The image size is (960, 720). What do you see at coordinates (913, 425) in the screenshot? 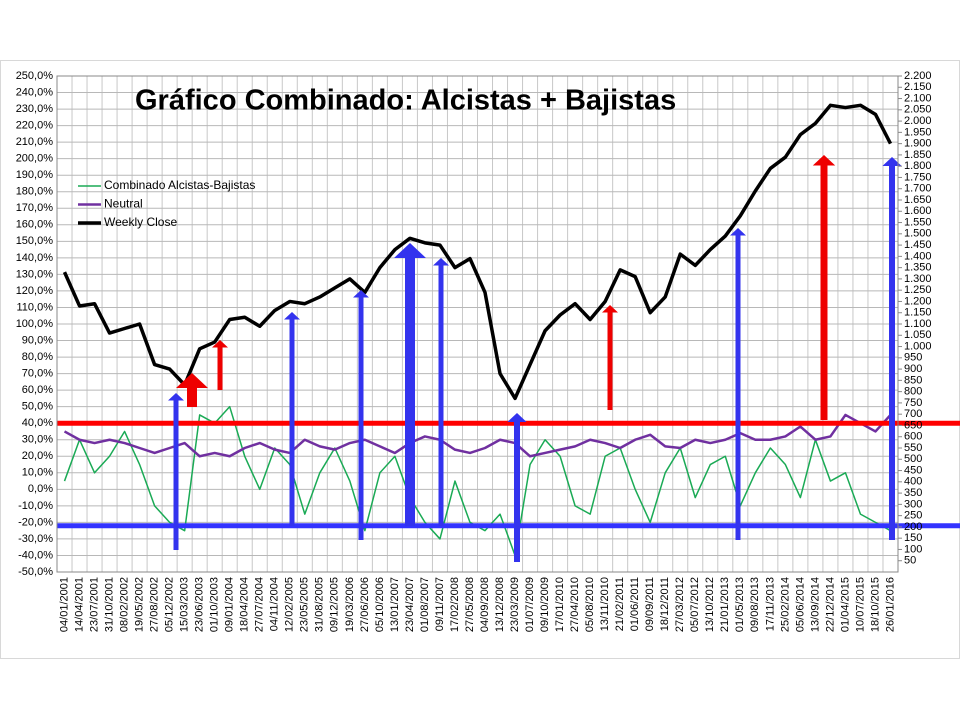
I see `y2-tick-label: 650` at bounding box center [913, 425].